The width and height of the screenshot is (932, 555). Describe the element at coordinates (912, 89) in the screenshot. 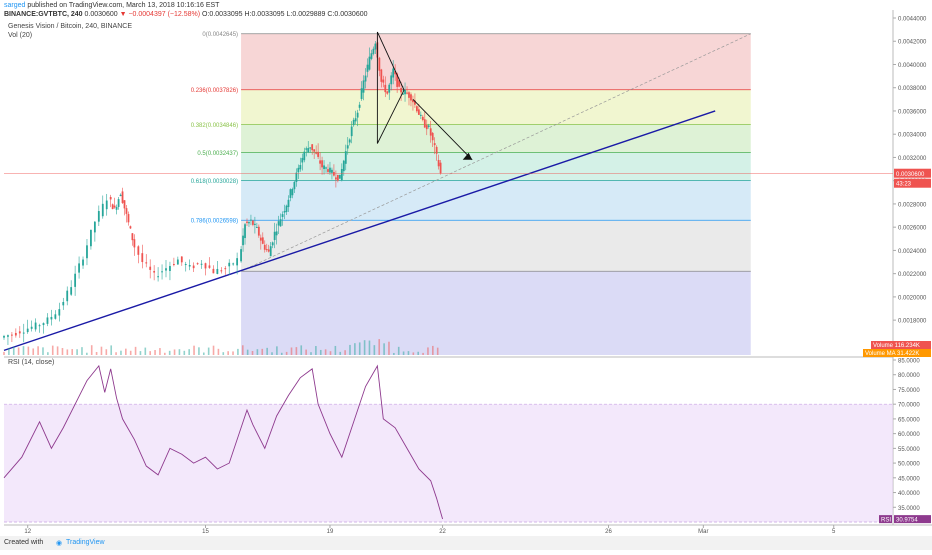

I see `price-tick-label: 0.0038000` at that location.